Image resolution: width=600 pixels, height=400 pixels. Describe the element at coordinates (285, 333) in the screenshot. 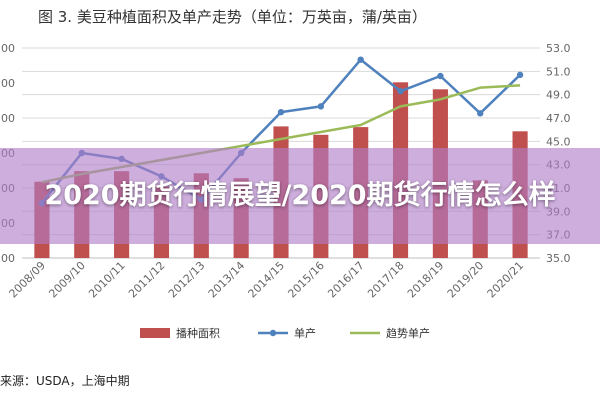

I see `legend: 播种面积 单产 趋势单产` at that location.